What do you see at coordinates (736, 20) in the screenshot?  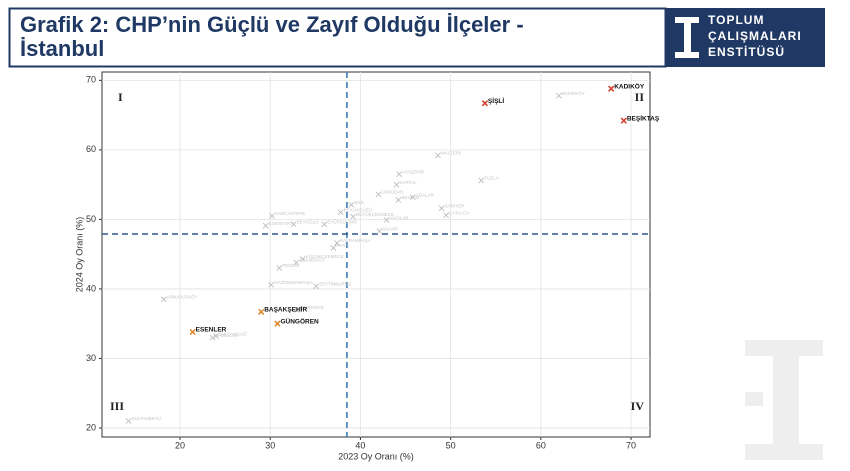 I see `logo-text: TOPLUM` at bounding box center [736, 20].